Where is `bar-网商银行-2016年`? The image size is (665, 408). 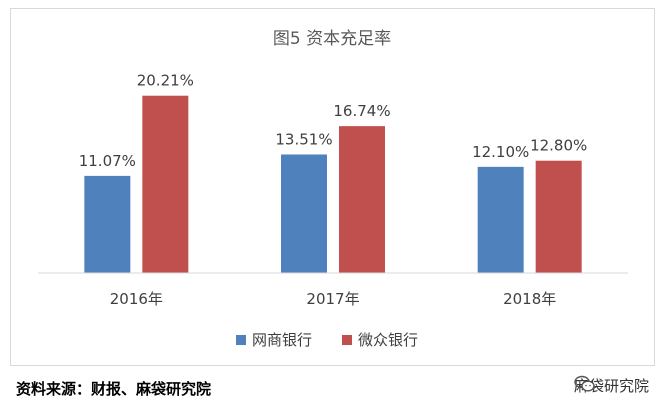
bar-网商银行-2016年 is located at coordinates (107, 224).